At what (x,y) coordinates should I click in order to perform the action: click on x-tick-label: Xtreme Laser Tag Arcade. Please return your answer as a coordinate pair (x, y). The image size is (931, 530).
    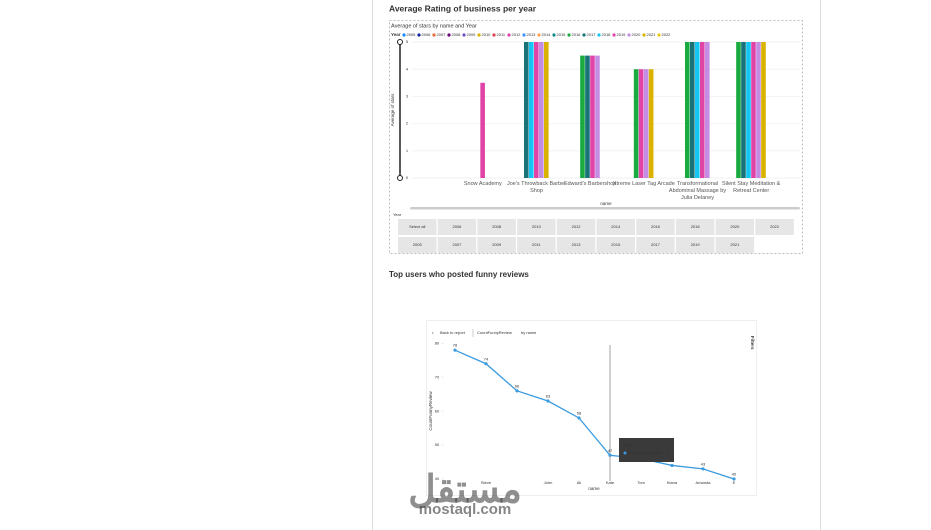
    Looking at the image, I should click on (643, 184).